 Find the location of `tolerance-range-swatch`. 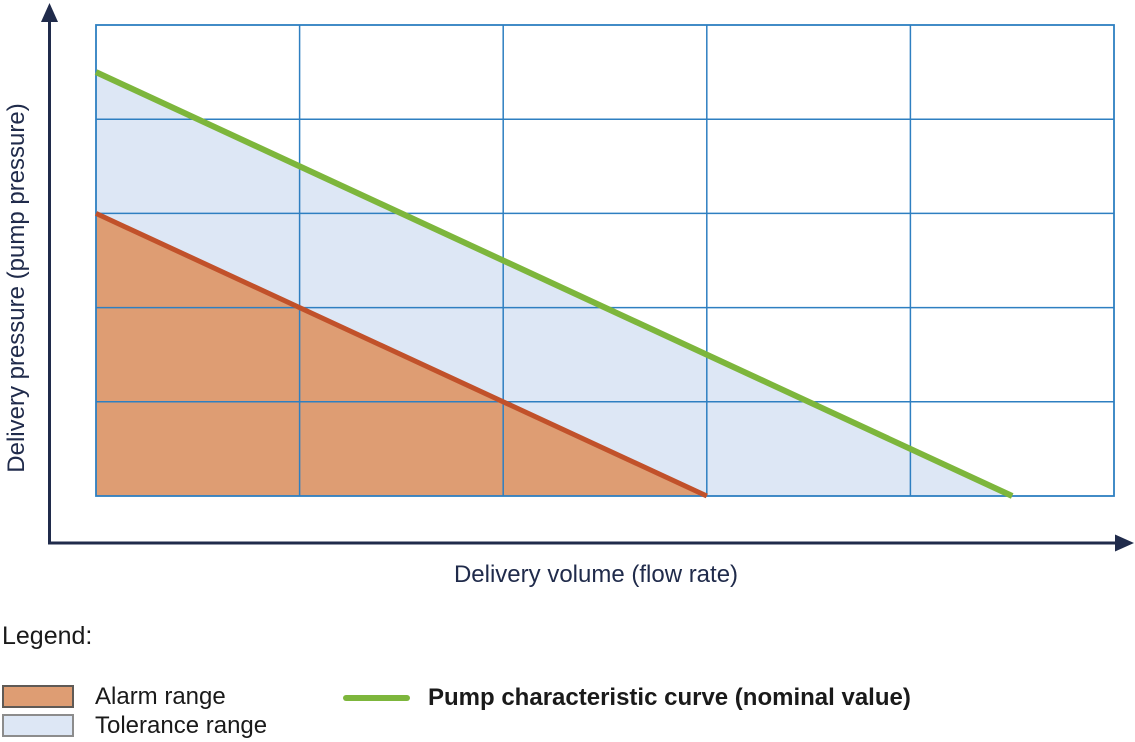

tolerance-range-swatch is located at coordinates (38, 725).